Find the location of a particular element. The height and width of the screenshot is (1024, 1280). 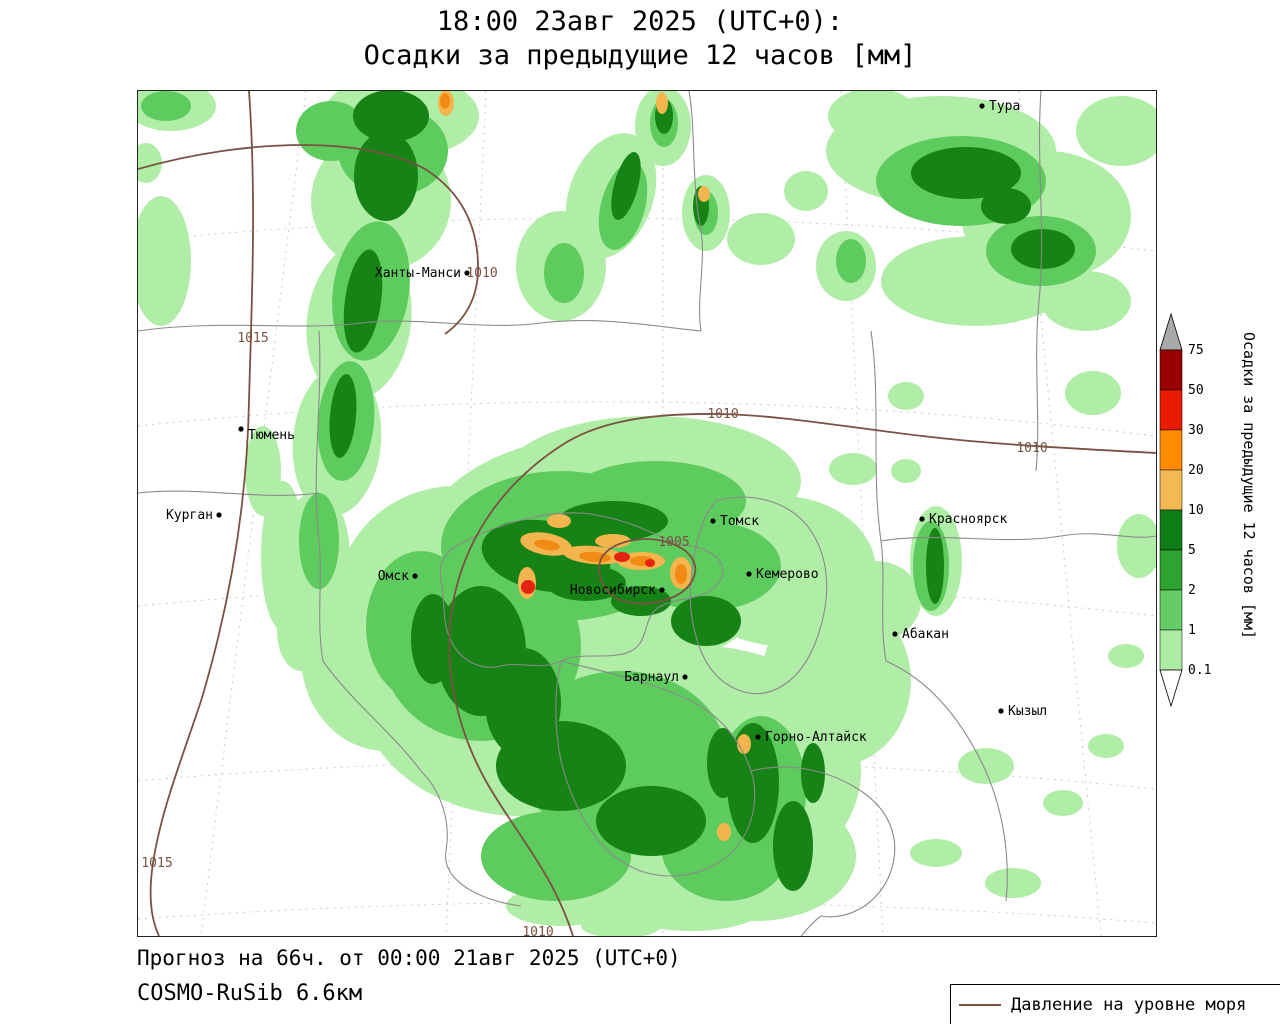

city-label: Тура is located at coordinates (1004, 106).